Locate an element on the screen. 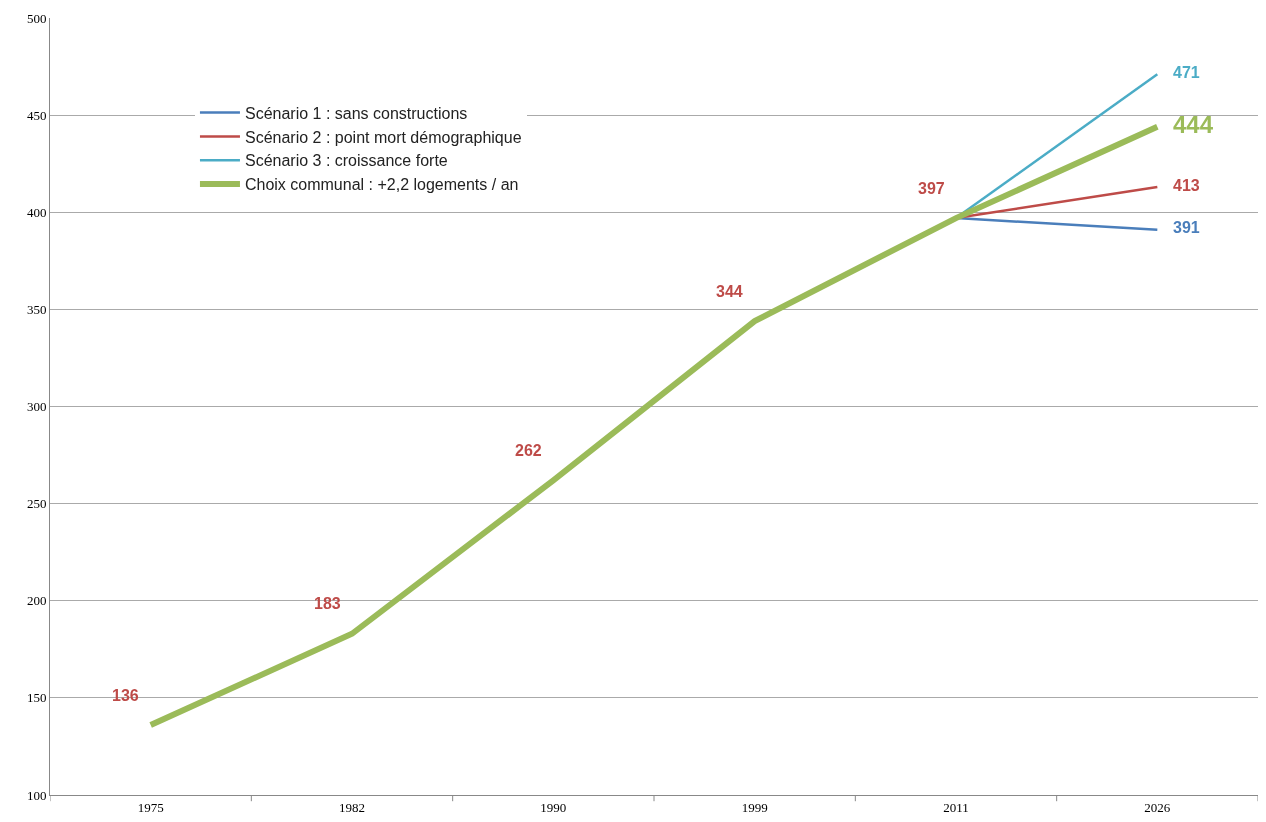 This screenshot has width=1266, height=822. data-label: 471 is located at coordinates (1186, 72).